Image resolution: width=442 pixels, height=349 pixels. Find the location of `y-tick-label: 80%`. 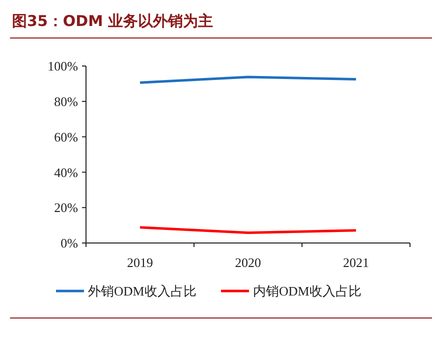

y-tick-label: 80% is located at coordinates (66, 101).